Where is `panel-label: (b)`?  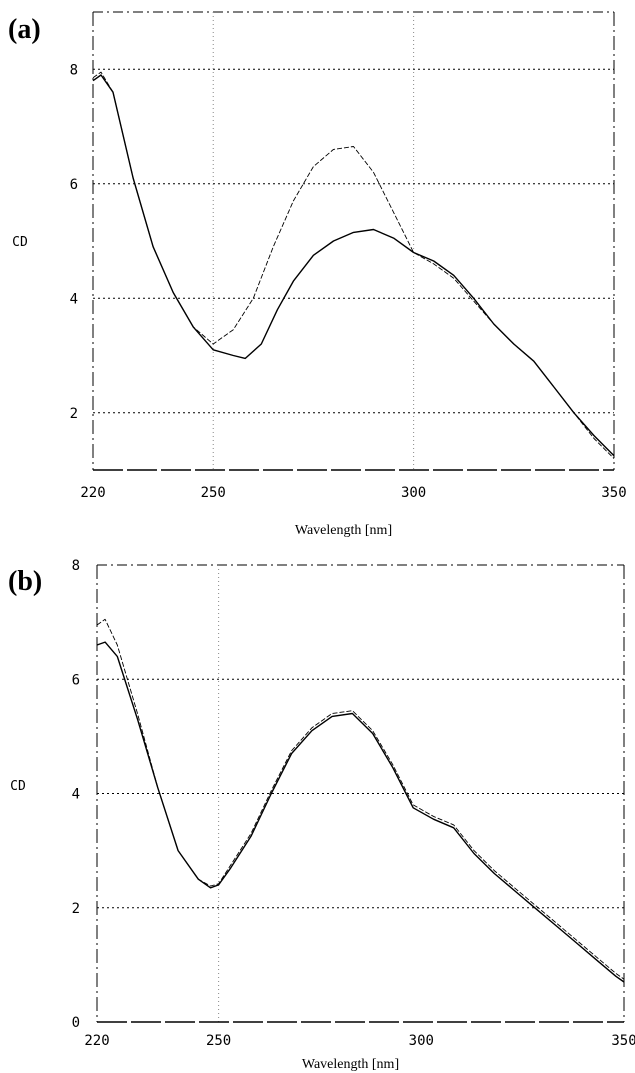 panel-label: (b) is located at coordinates (25, 581).